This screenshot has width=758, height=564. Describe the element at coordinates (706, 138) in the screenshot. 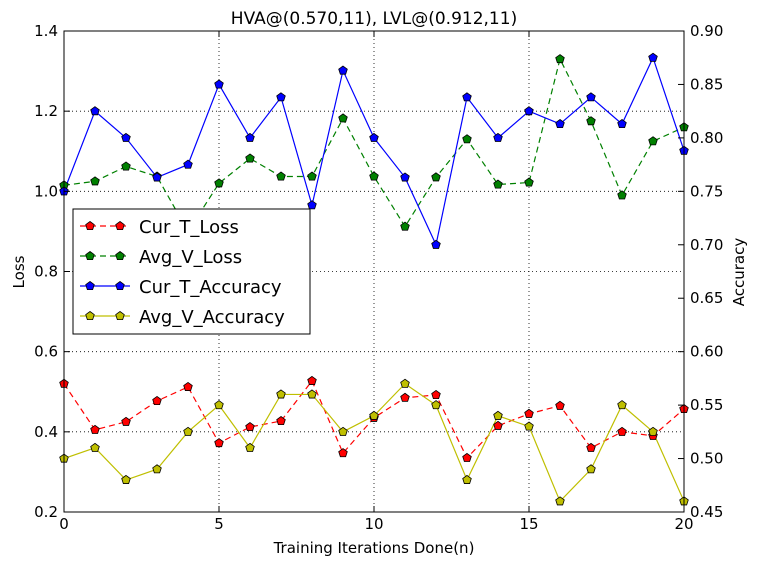

I see `y-right-tick-label: 0.80` at that location.